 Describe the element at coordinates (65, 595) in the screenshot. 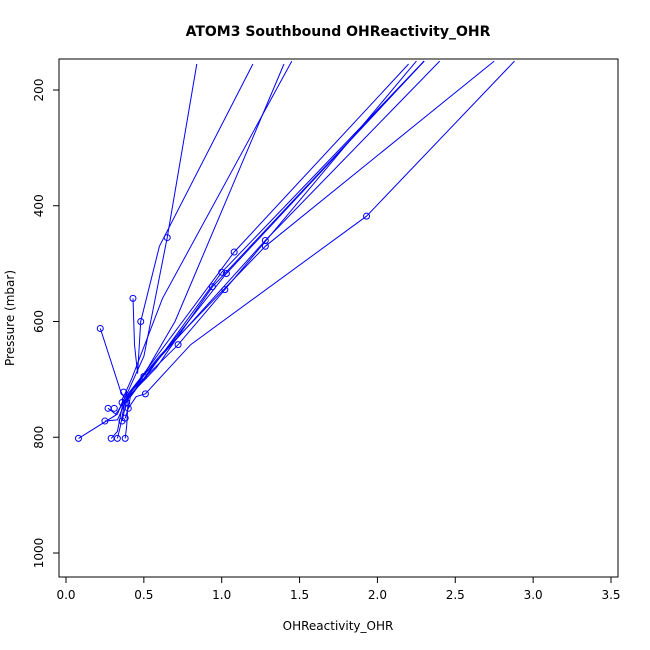

I see `x-tick-label: 0.0` at that location.